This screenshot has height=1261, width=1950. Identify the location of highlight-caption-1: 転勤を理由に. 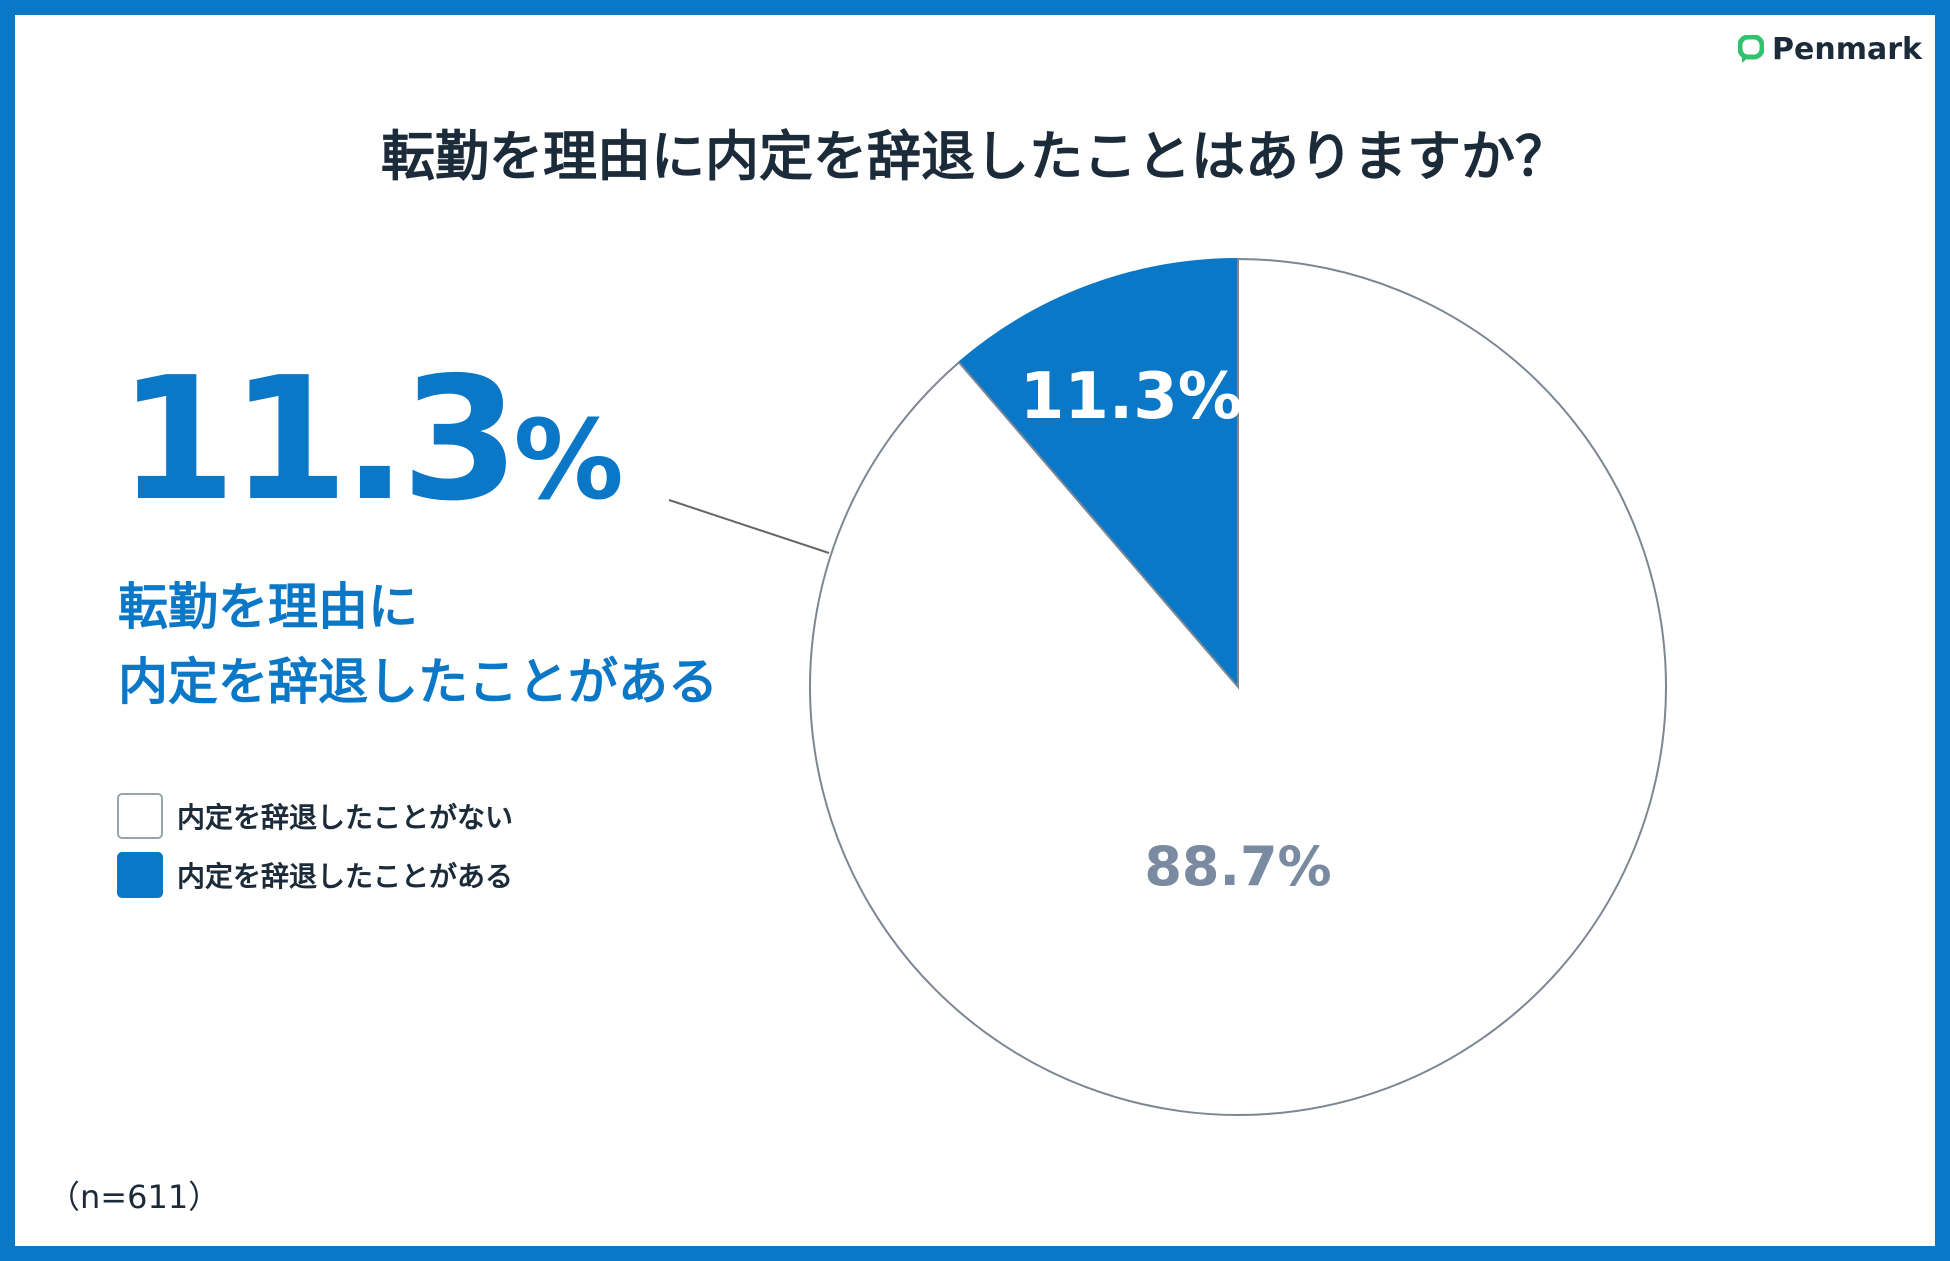
(268, 607).